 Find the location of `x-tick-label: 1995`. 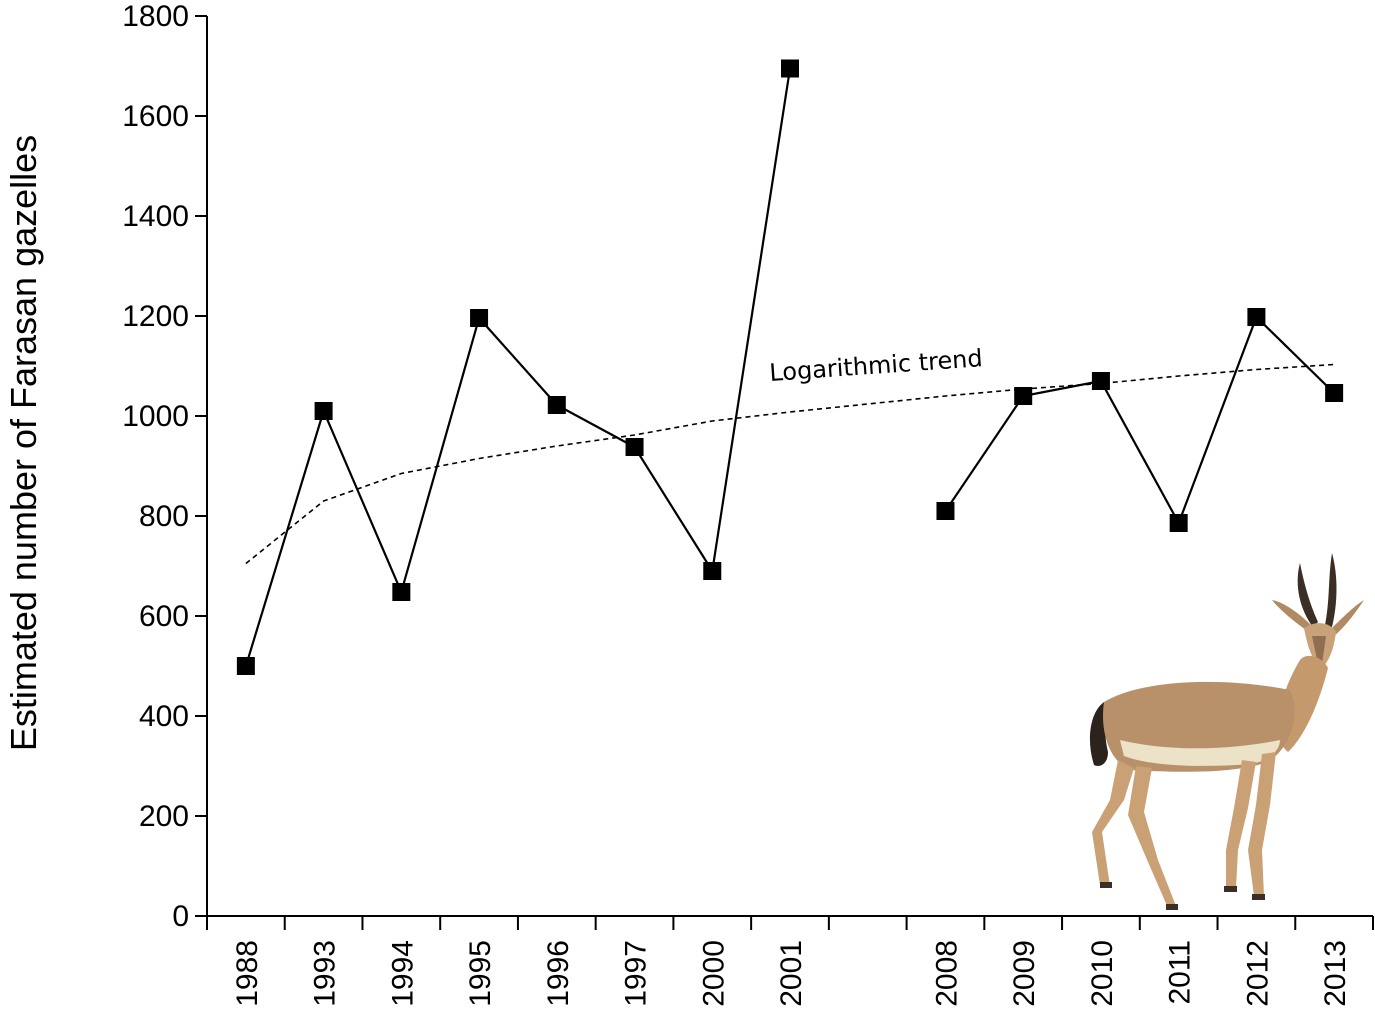

x-tick-label: 1995 is located at coordinates (480, 973).